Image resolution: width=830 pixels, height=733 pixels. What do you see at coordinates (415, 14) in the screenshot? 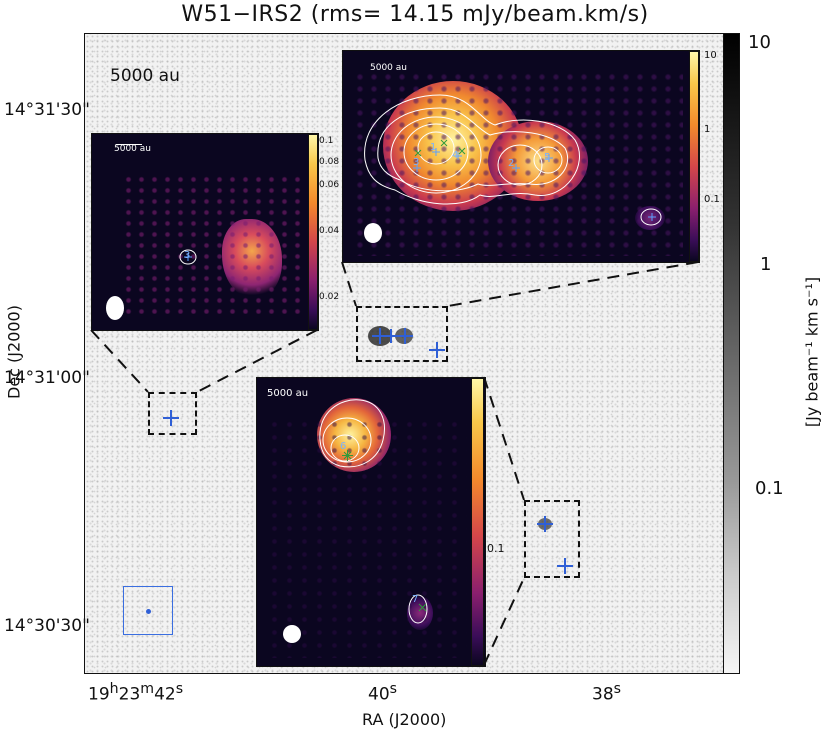
I see `figure-title: W51−IRS2 (rms= 14.15 mJy/beam.km/s)` at bounding box center [415, 14].